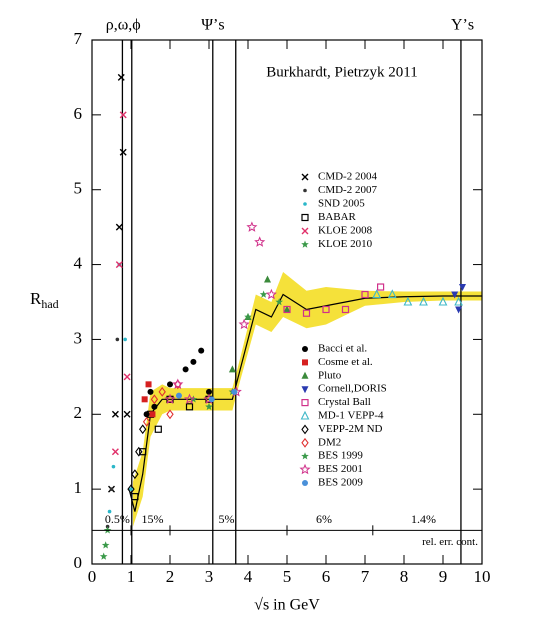 The image size is (540, 627). What do you see at coordinates (345, 244) in the screenshot?
I see `legend-label: KLOE 2010` at bounding box center [345, 244].